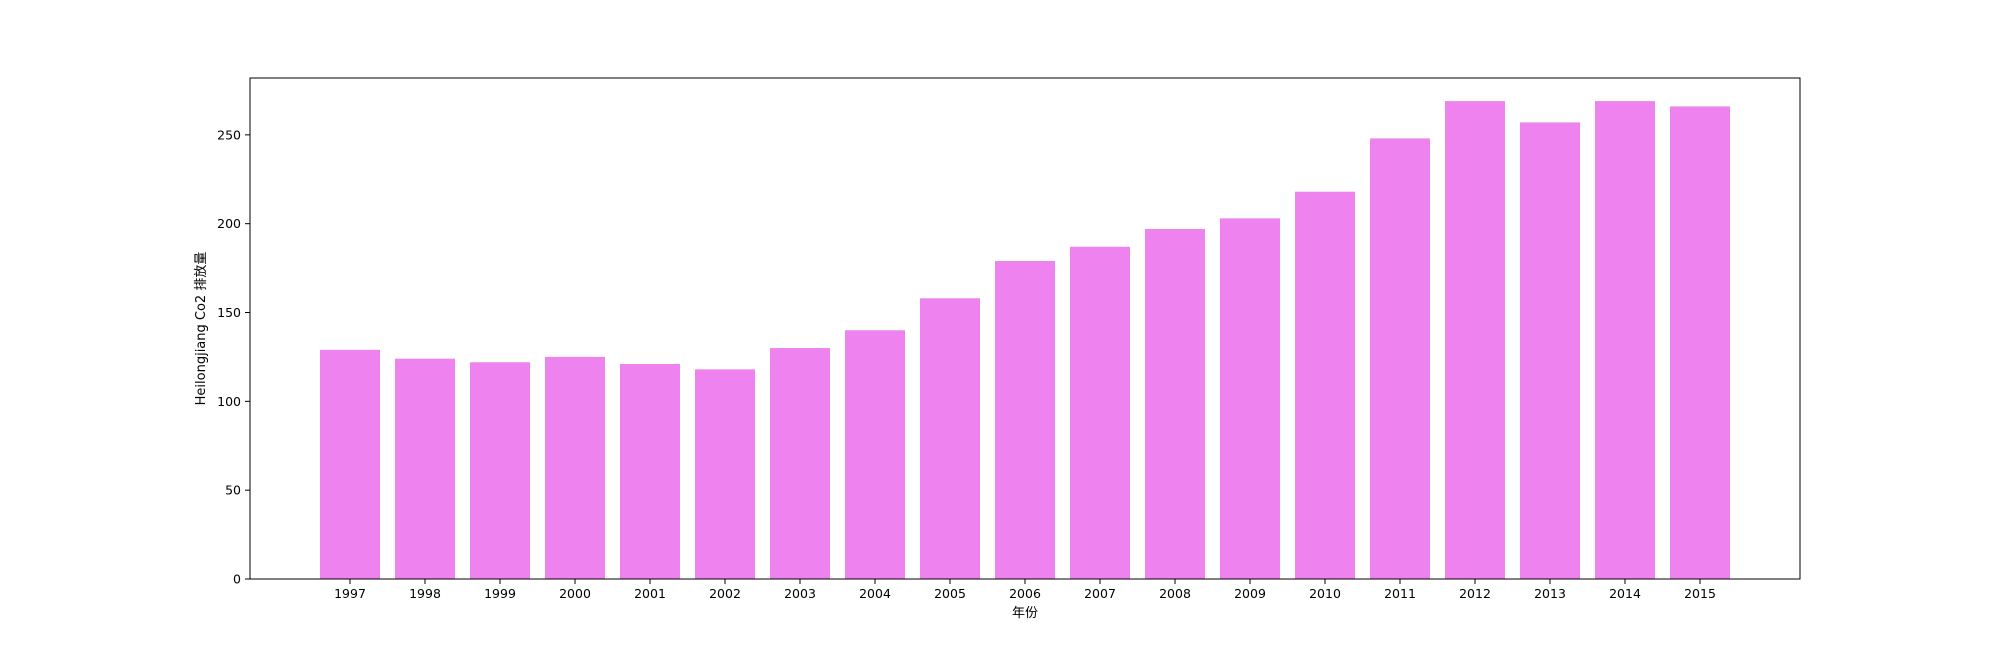 This screenshot has width=2000, height=654. Describe the element at coordinates (1475, 593) in the screenshot. I see `x-tick-label-2012: 2012` at that location.